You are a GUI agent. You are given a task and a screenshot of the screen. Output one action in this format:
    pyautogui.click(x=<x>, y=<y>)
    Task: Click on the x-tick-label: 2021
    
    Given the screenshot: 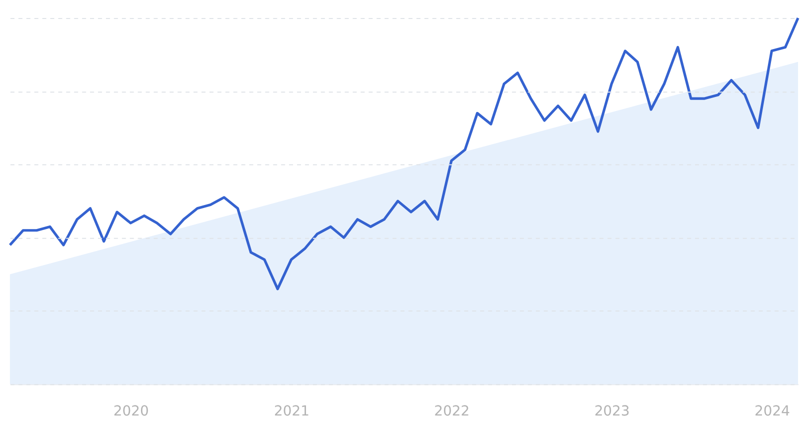 What is the action you would take?
    pyautogui.click(x=292, y=412)
    